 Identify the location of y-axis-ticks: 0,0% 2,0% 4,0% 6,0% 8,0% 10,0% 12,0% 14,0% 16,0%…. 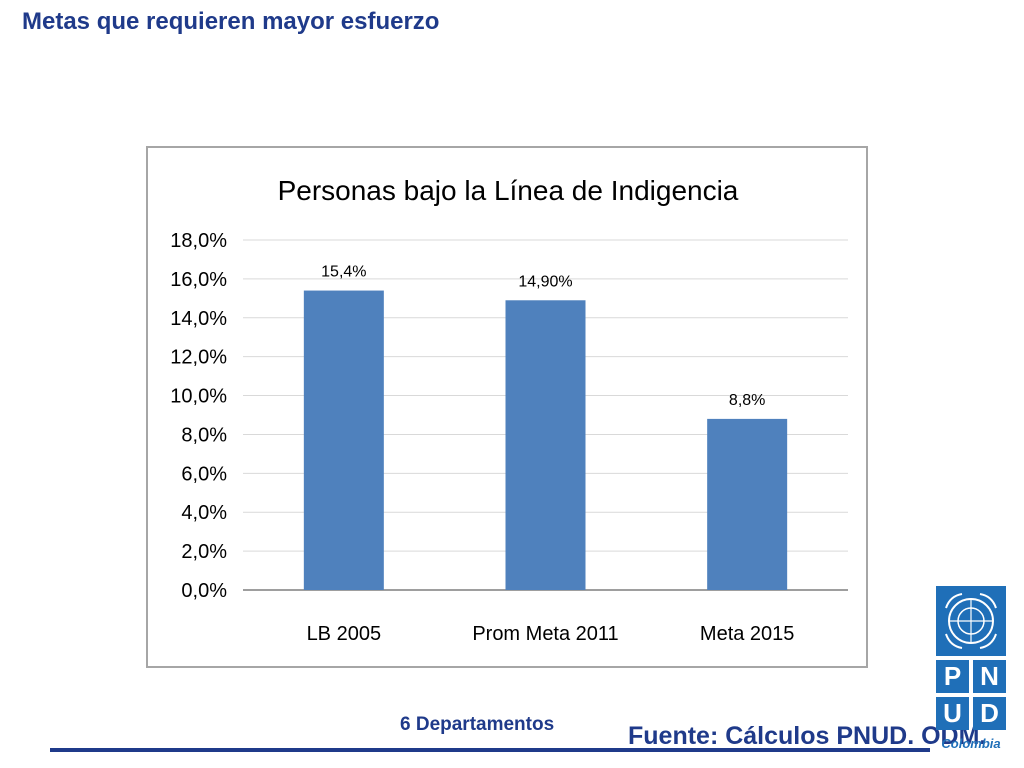
(198, 416).